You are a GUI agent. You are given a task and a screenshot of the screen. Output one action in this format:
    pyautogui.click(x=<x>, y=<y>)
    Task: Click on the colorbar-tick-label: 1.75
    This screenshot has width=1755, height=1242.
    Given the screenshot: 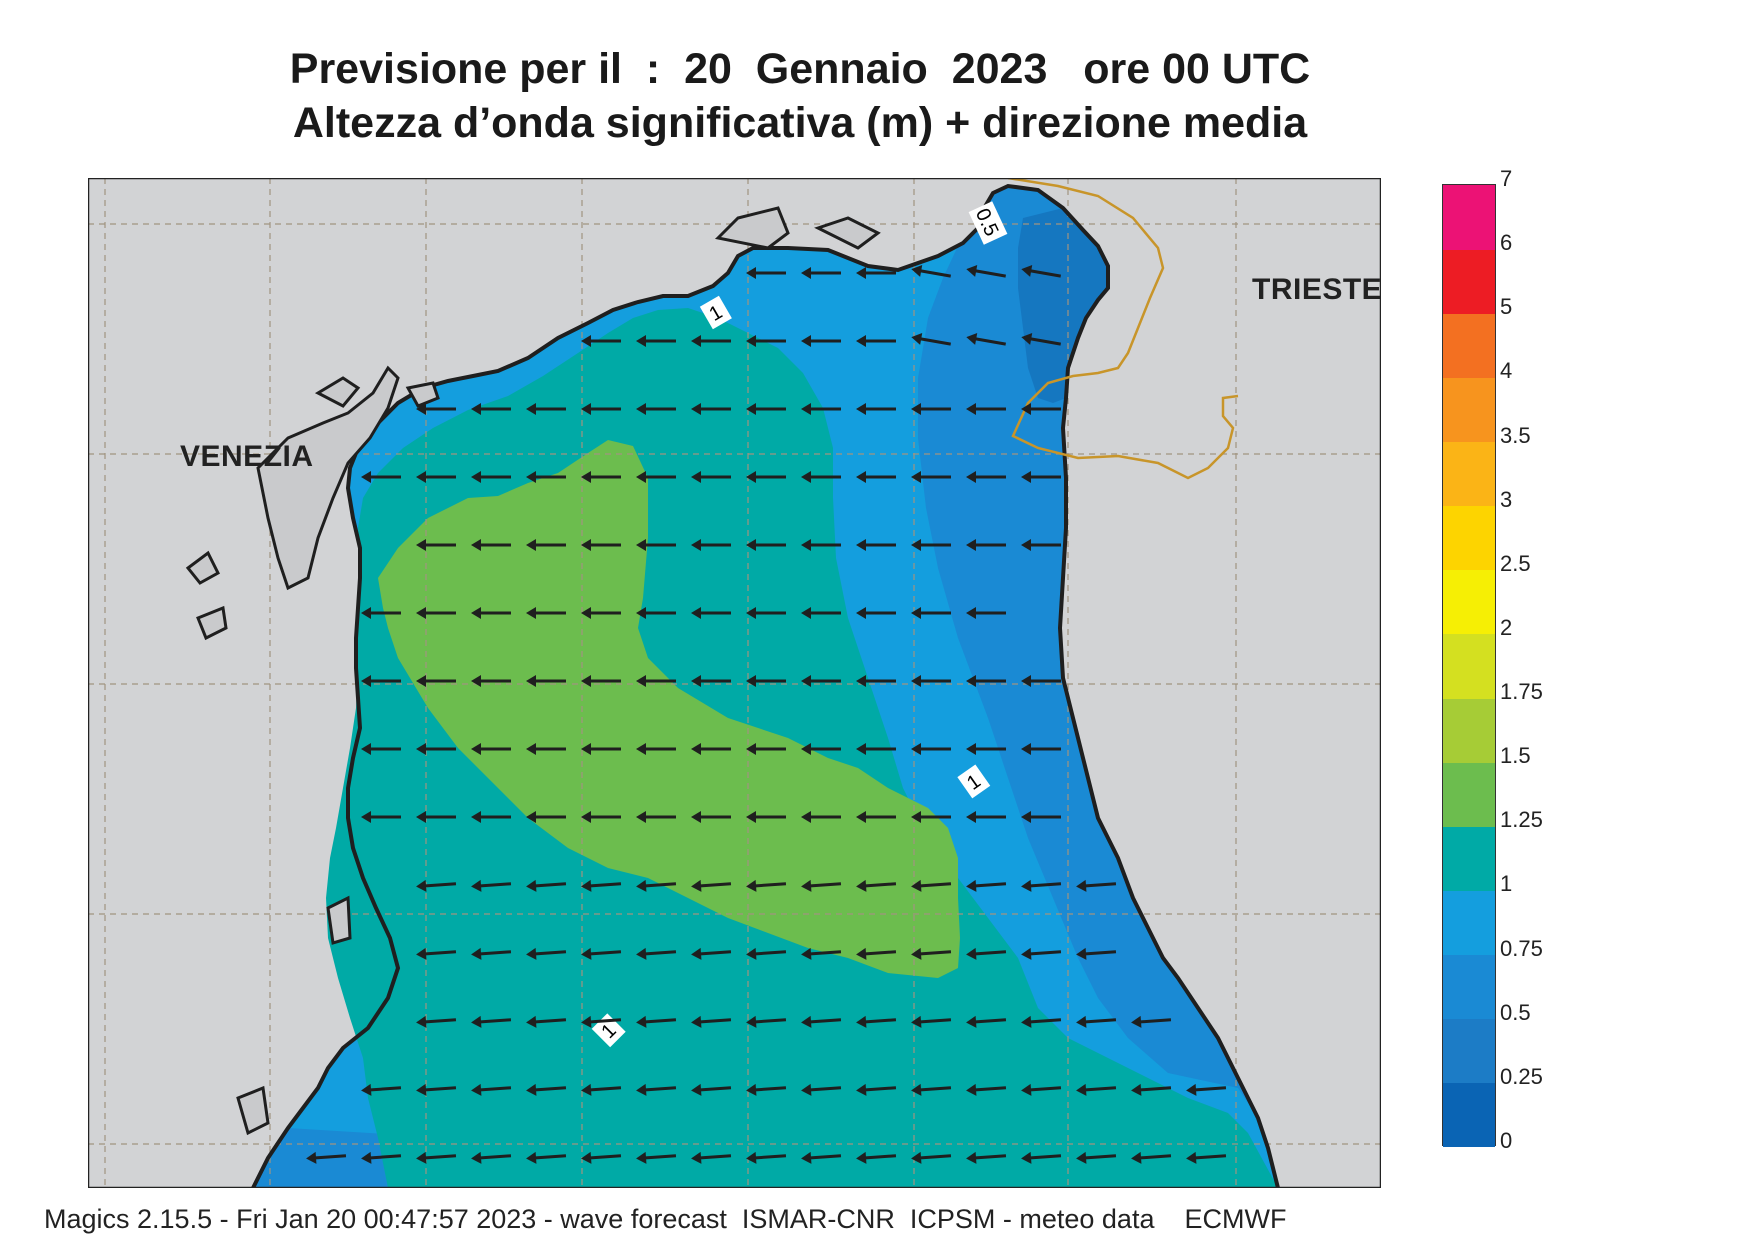 What is the action you would take?
    pyautogui.click(x=1521, y=692)
    